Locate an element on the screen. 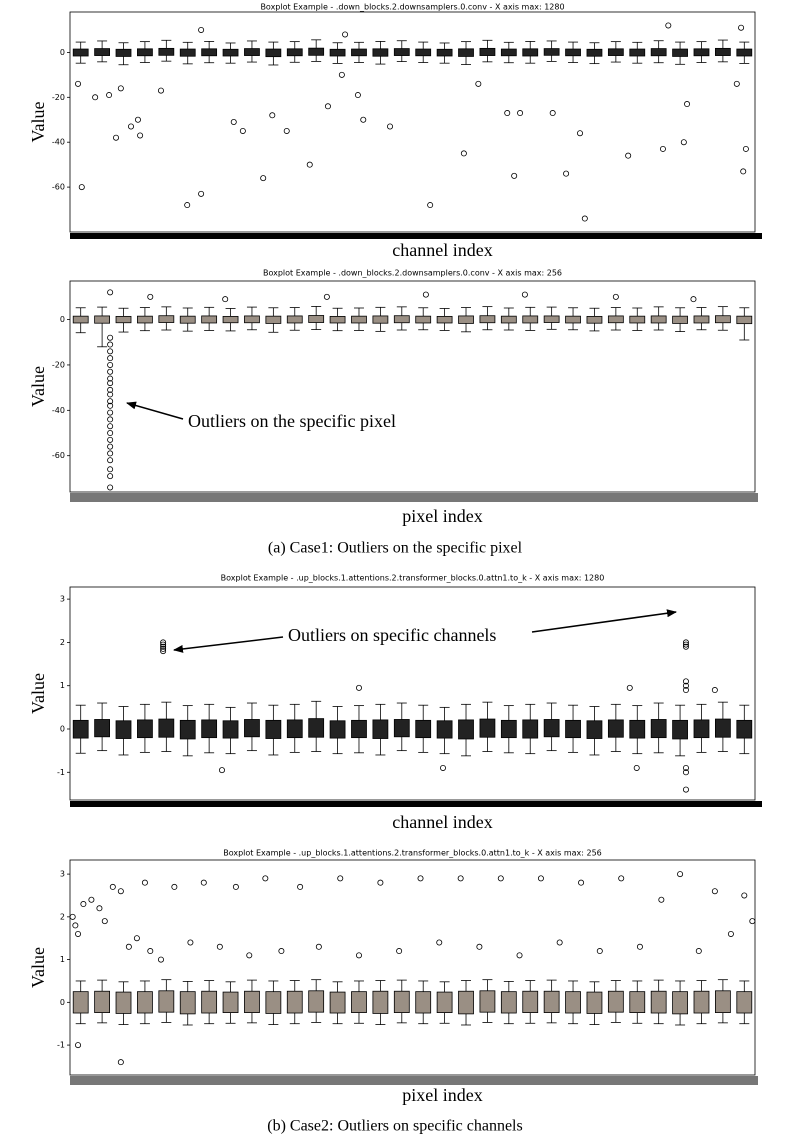 The height and width of the screenshot is (1139, 789). y-axis-label: Value is located at coordinates (38, 386).